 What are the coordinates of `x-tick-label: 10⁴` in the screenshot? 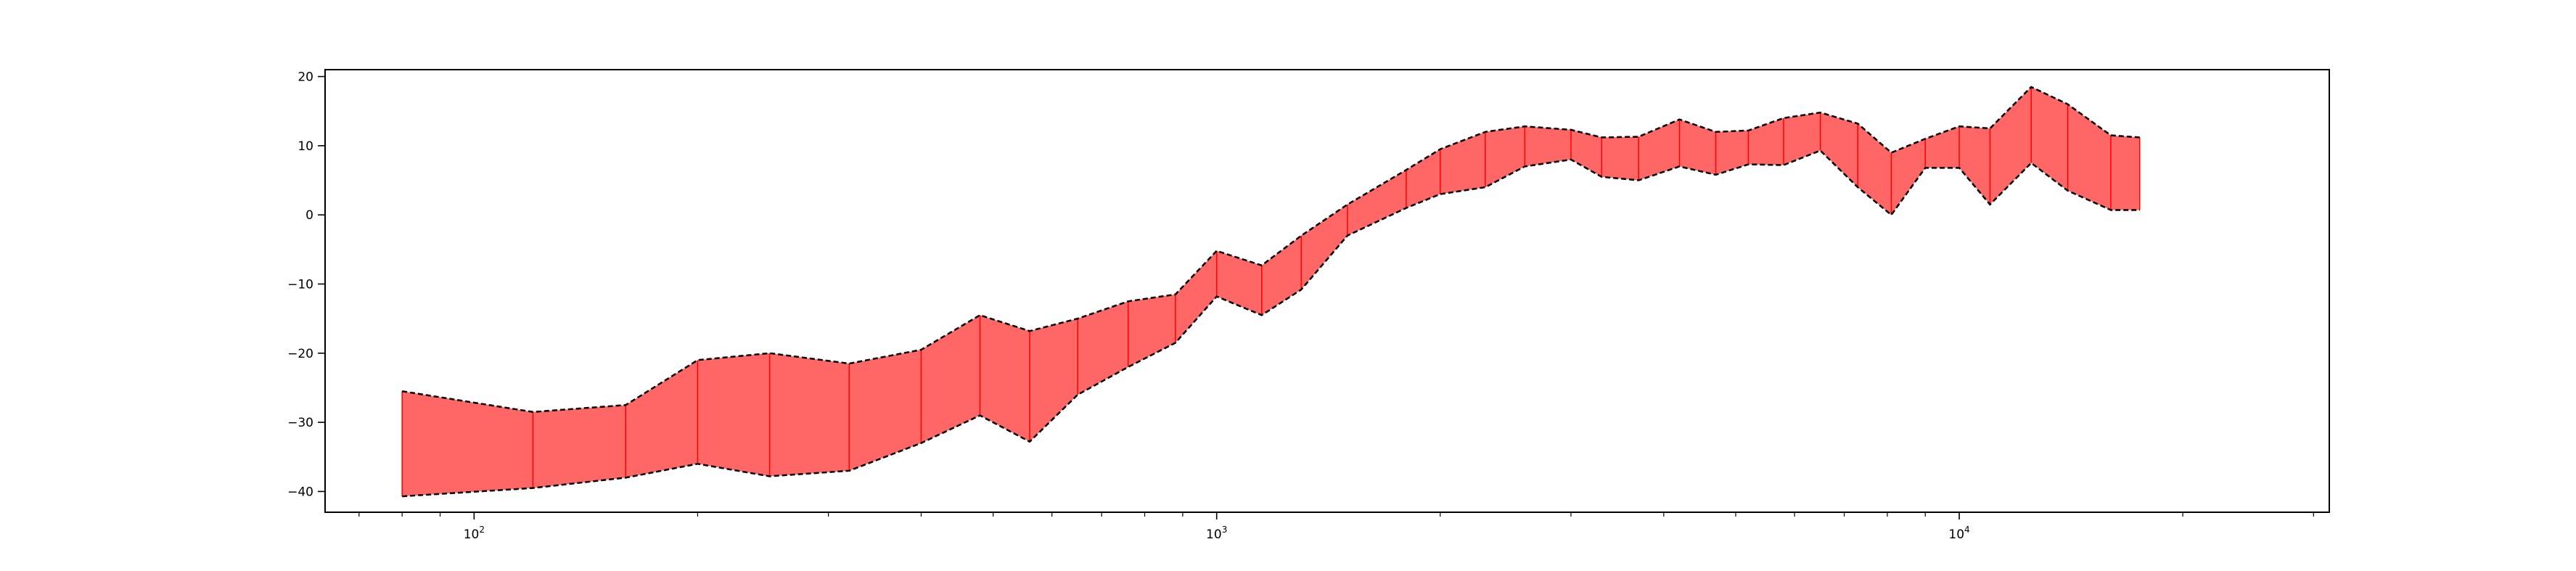 It's located at (1958, 533).